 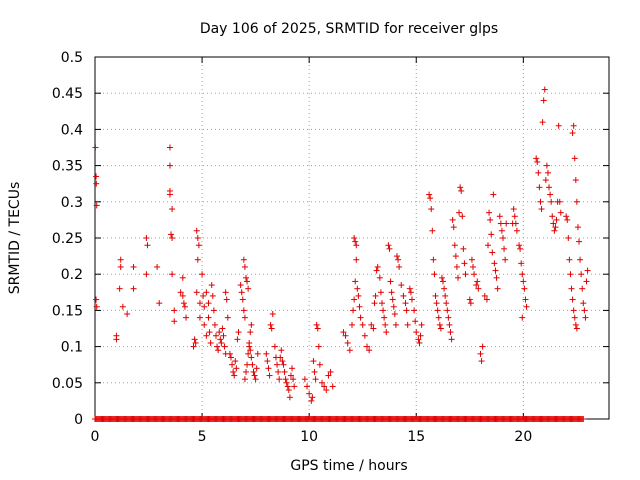 What do you see at coordinates (416, 437) in the screenshot?
I see `x-tick-label: 15` at bounding box center [416, 437].